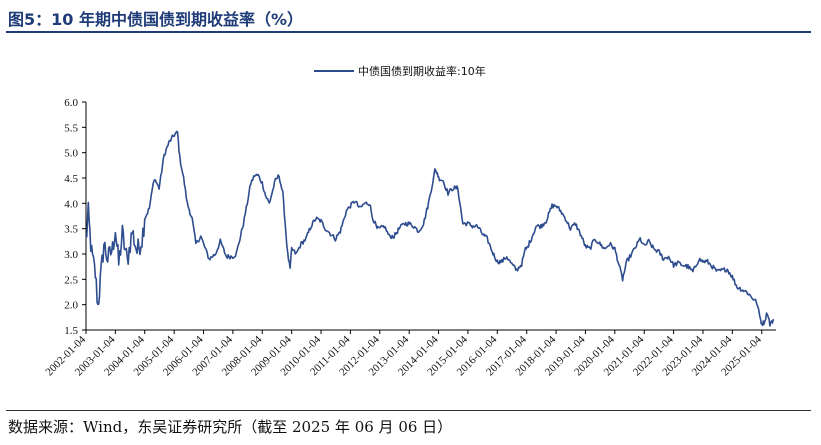 The image size is (821, 445). What do you see at coordinates (71, 128) in the screenshot?
I see `y-tick-label: 5.5` at bounding box center [71, 128].